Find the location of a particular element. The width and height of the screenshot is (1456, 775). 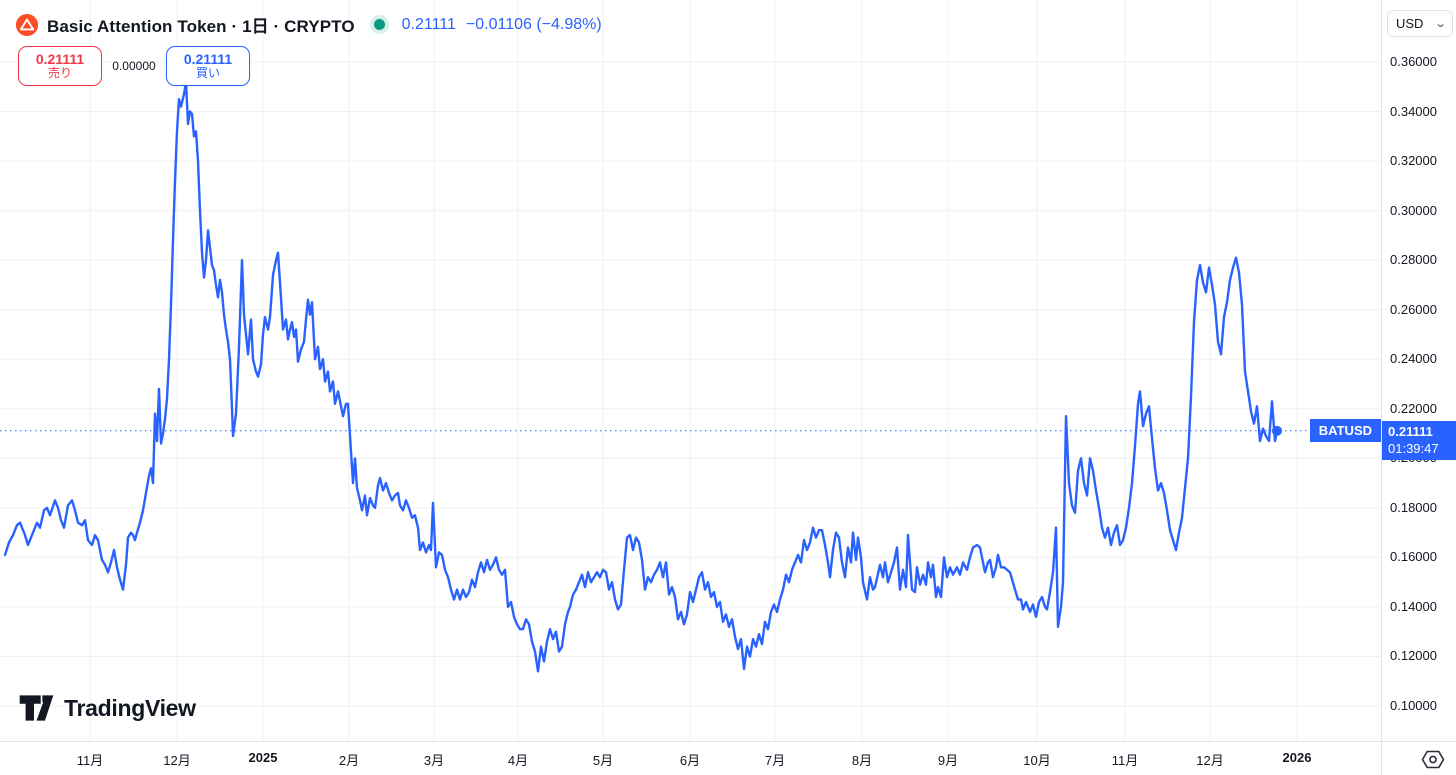

quote-values: 0.21111 −0.01106 (−4.98%) is located at coordinates (502, 25).